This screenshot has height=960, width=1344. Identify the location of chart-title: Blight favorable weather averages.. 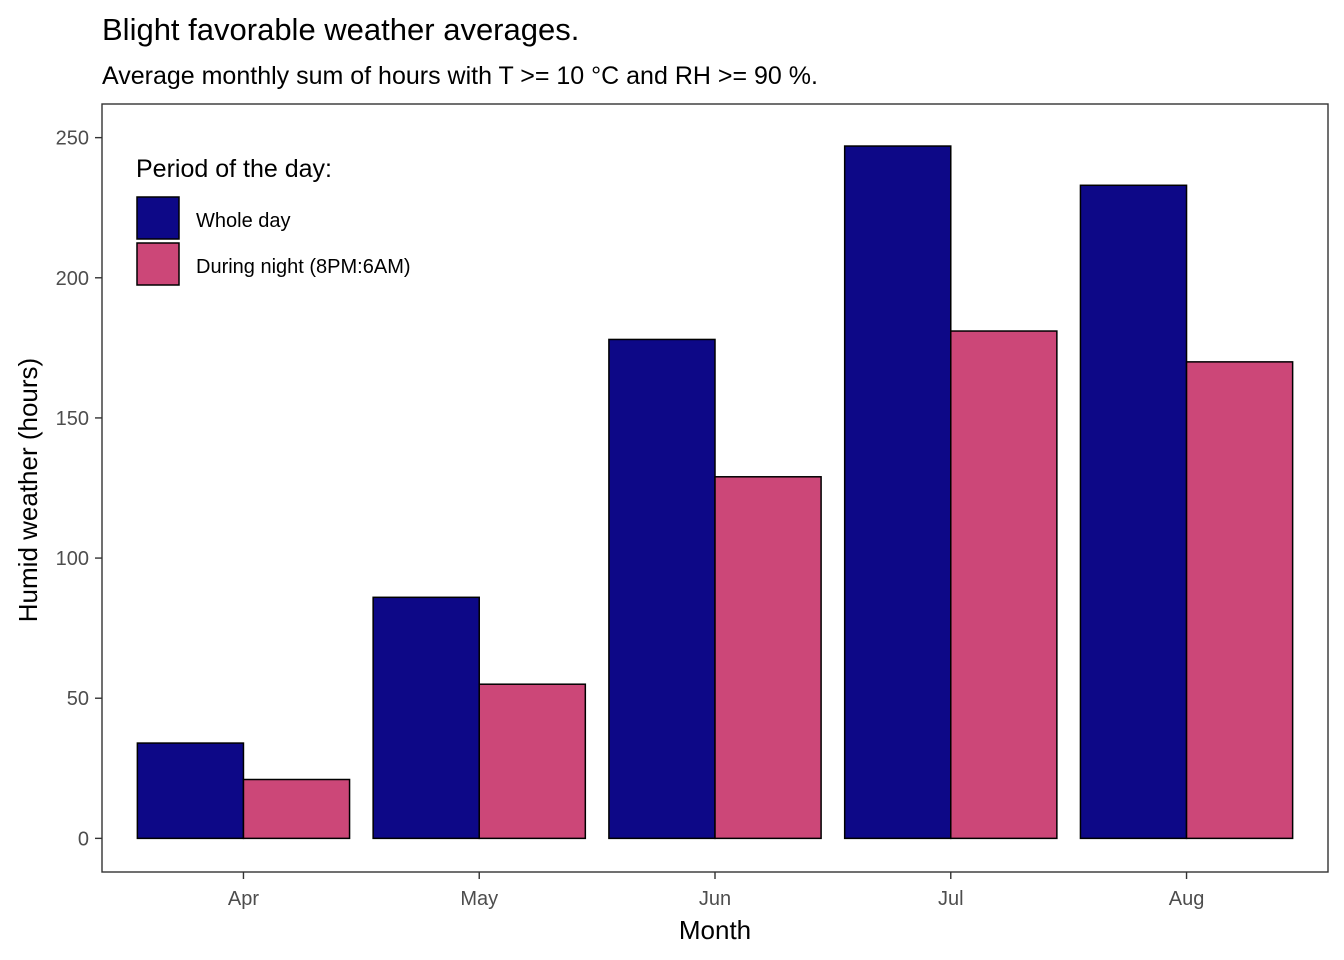
(340, 29).